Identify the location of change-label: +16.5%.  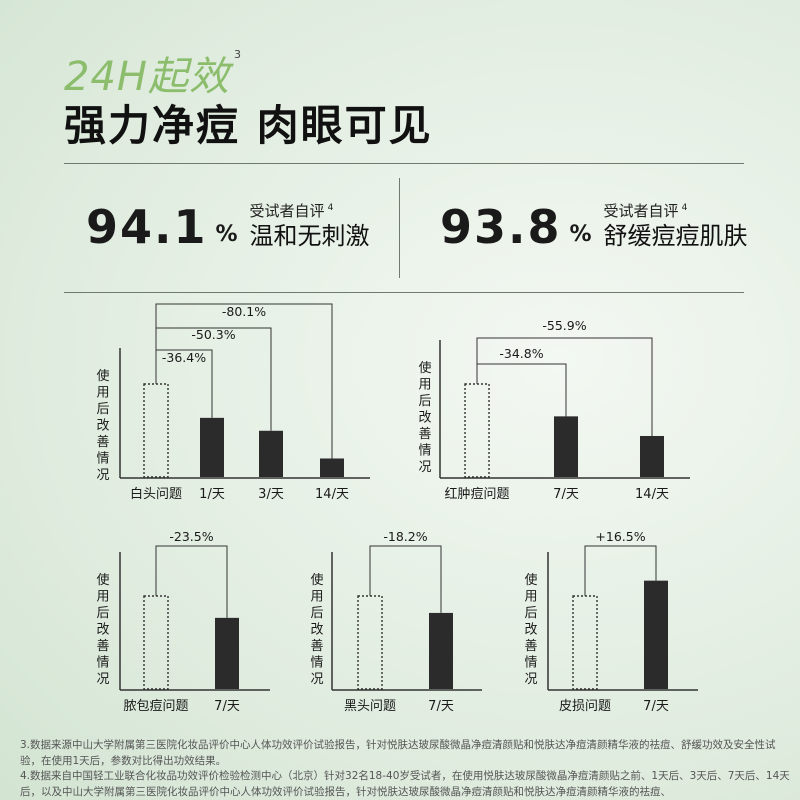
(620, 536).